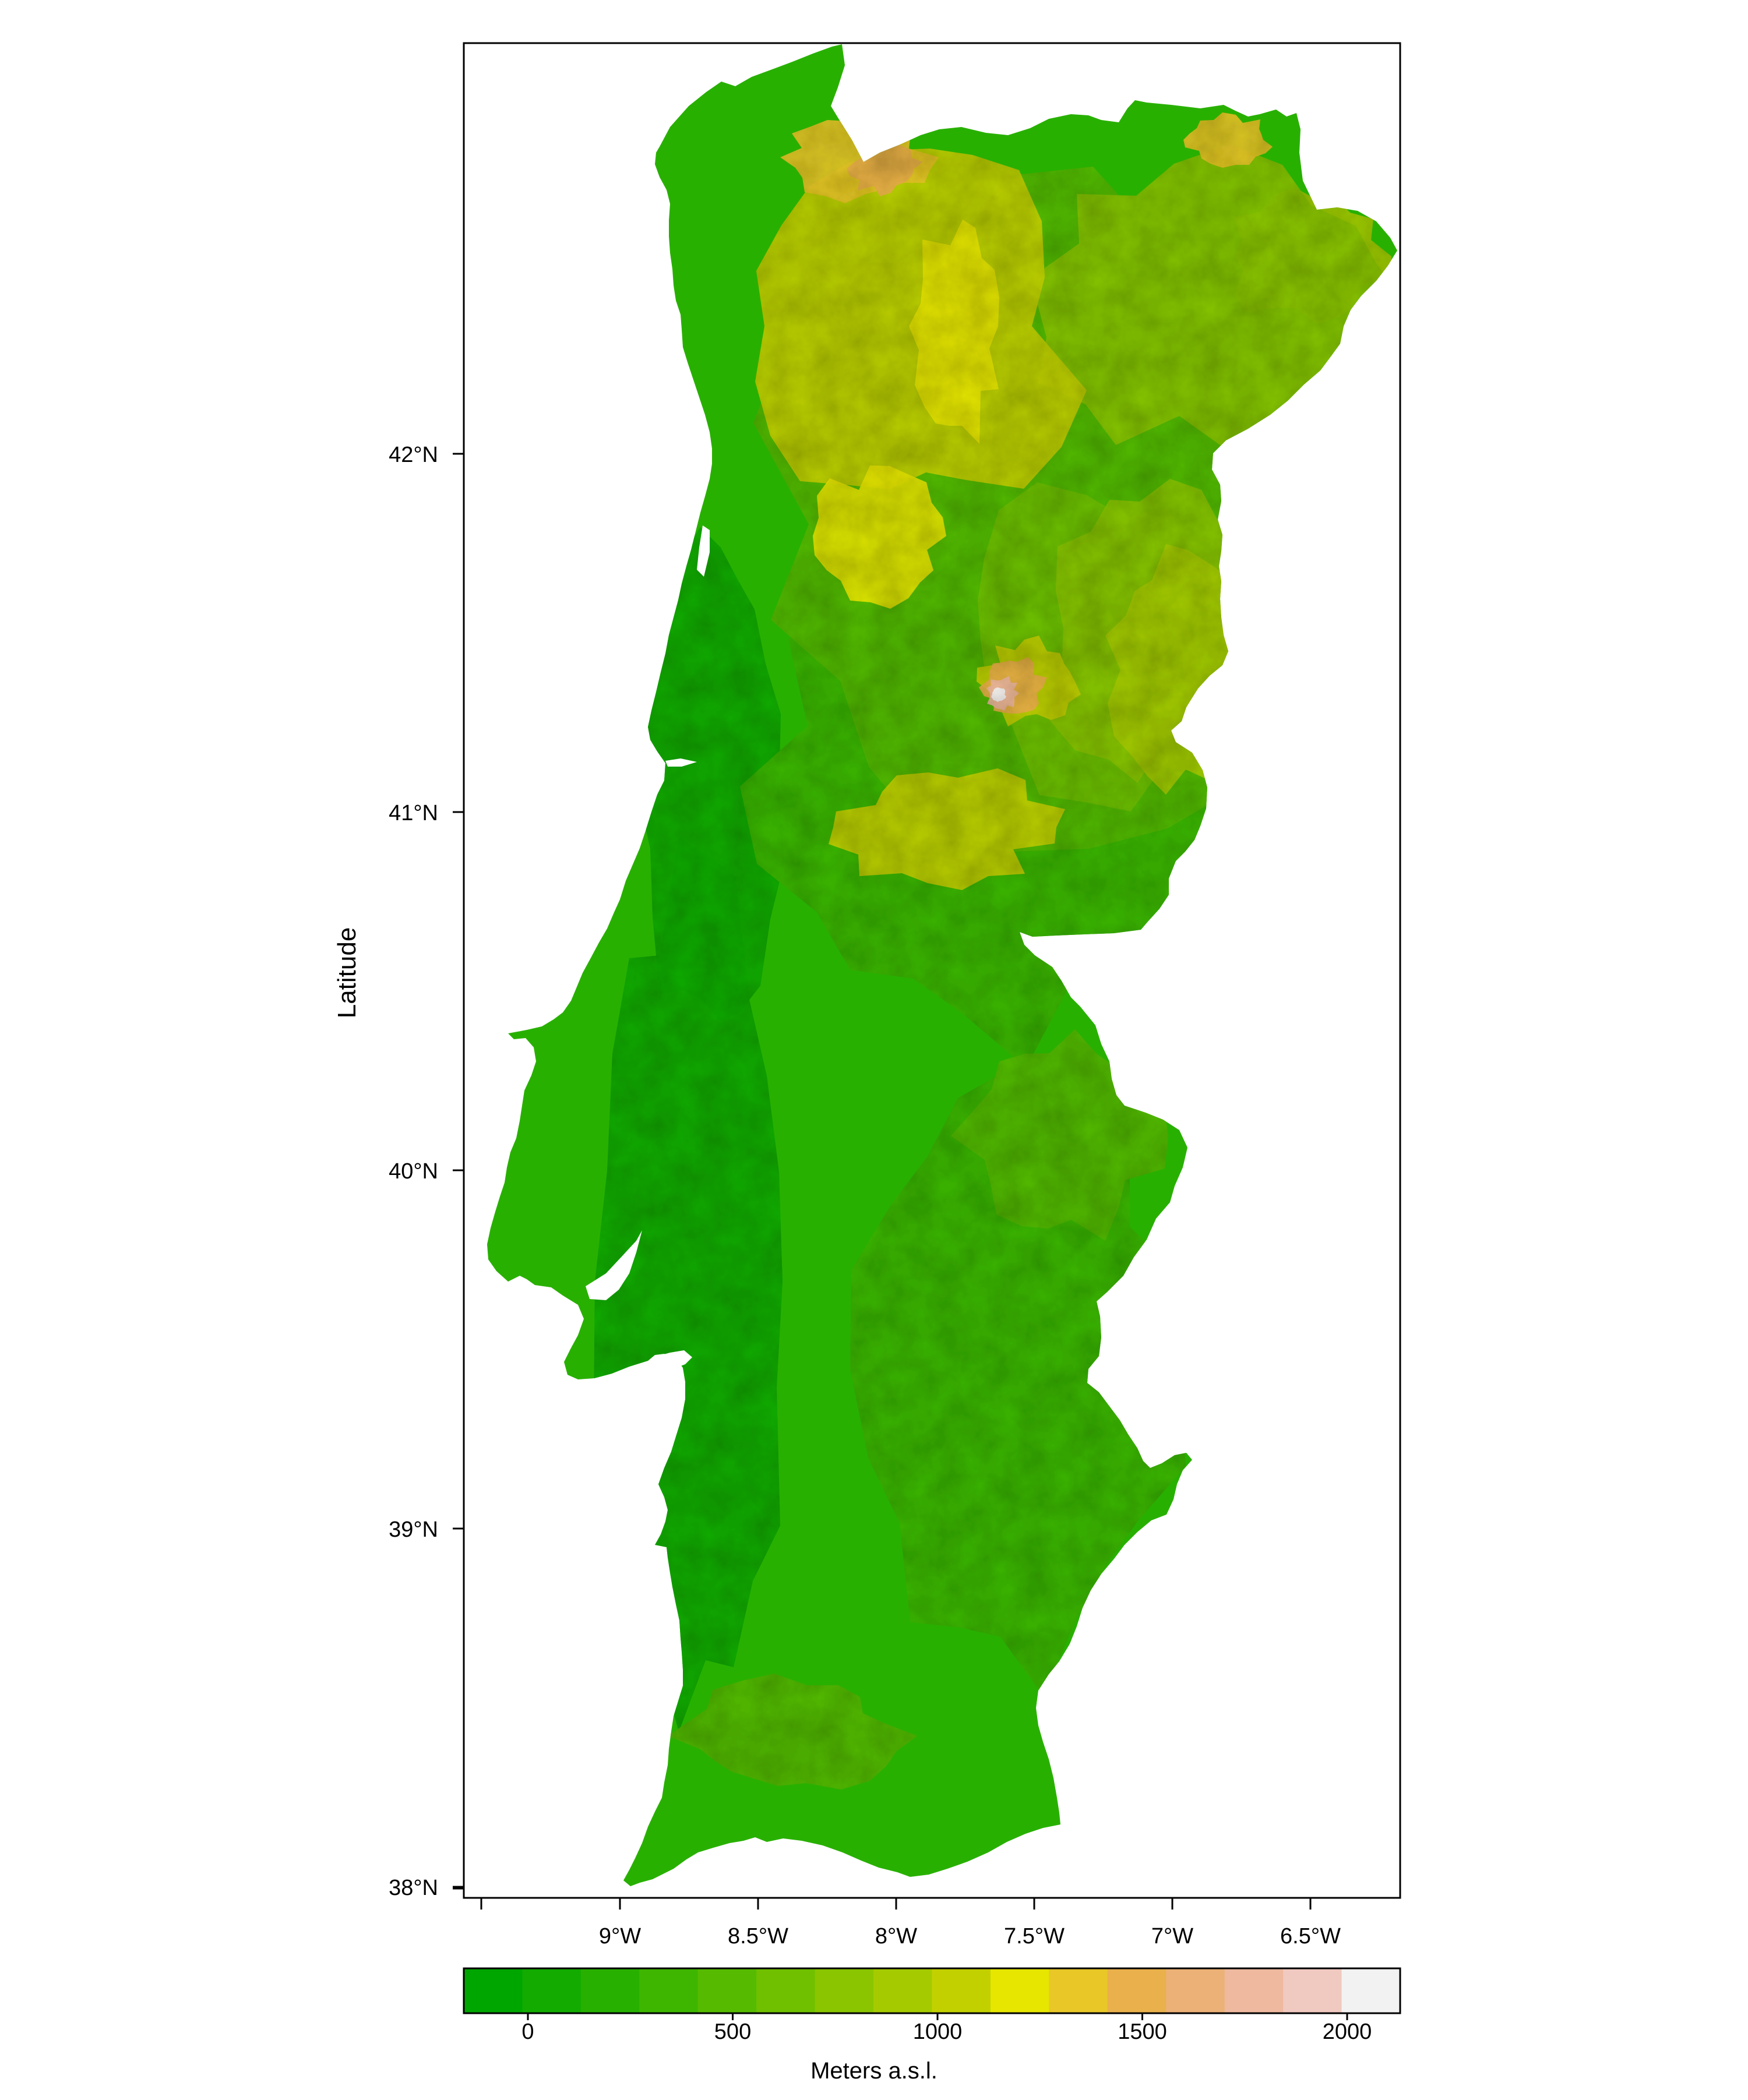  What do you see at coordinates (732, 2032) in the screenshot?
I see `colorbar-tick-label: 500` at bounding box center [732, 2032].